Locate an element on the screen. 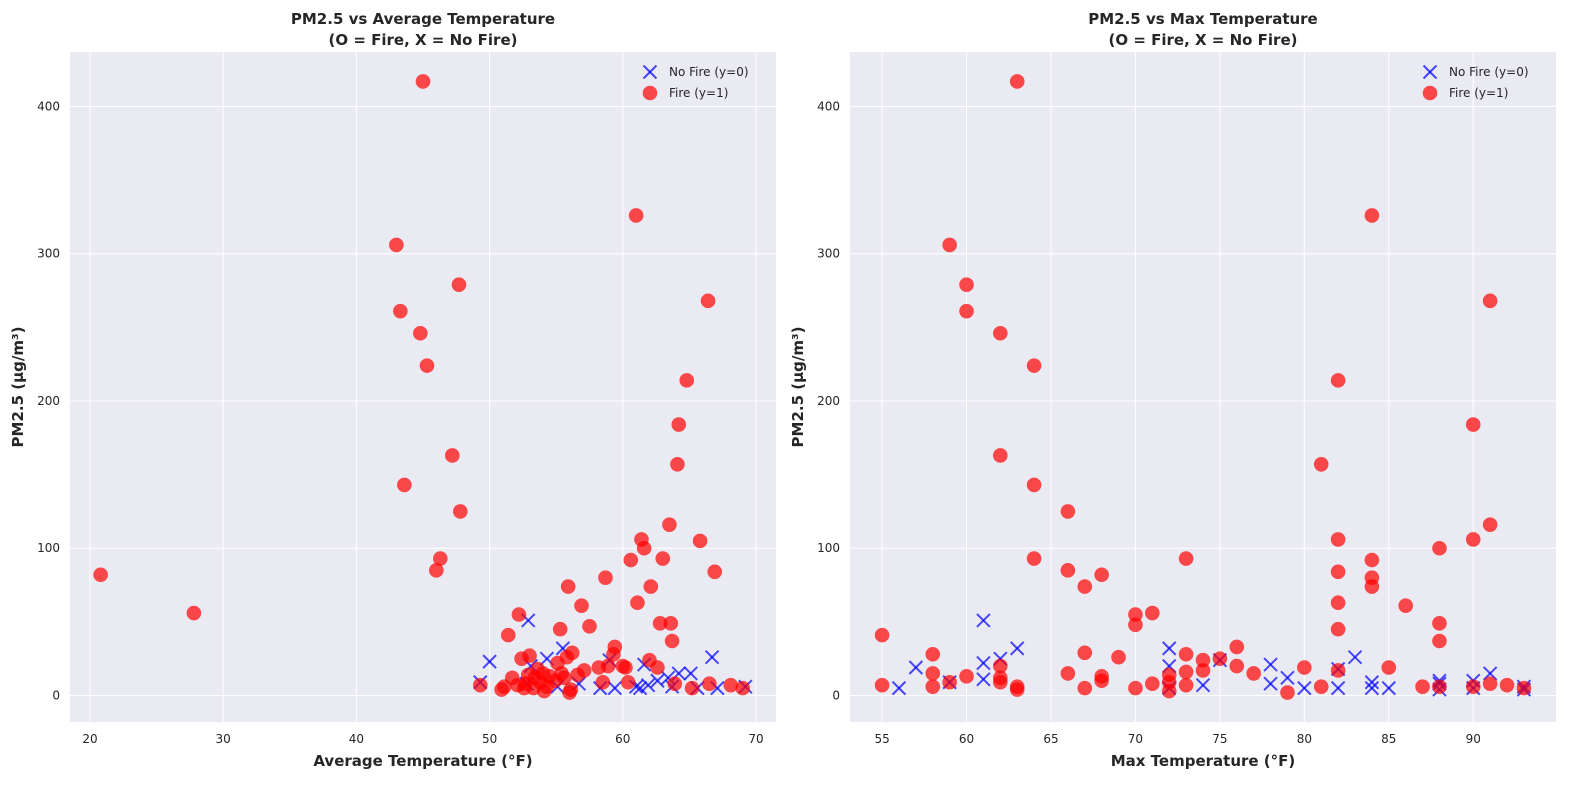 The image size is (1590, 794). x-tick-label: 70 is located at coordinates (755, 739).